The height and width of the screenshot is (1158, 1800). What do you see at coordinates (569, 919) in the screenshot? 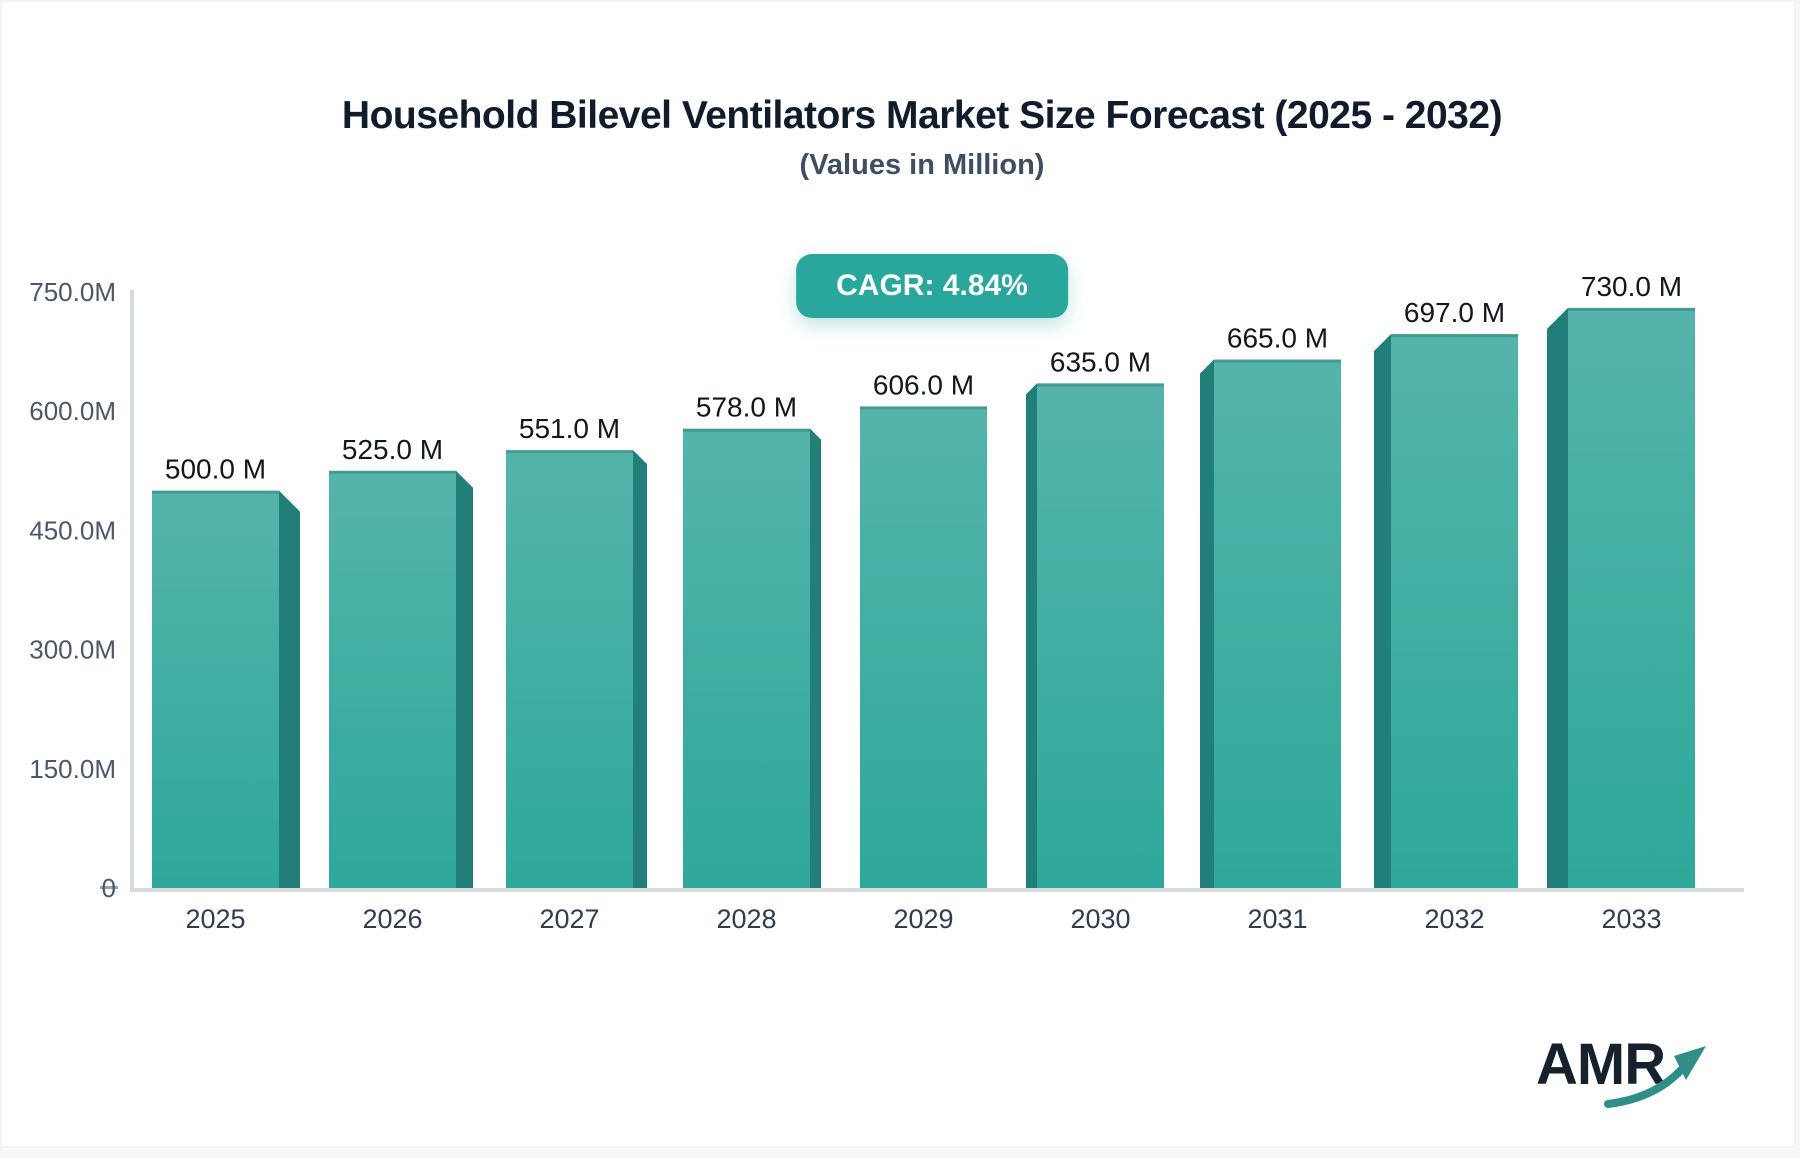
I see `x-axis-category-label: 2027` at bounding box center [569, 919].